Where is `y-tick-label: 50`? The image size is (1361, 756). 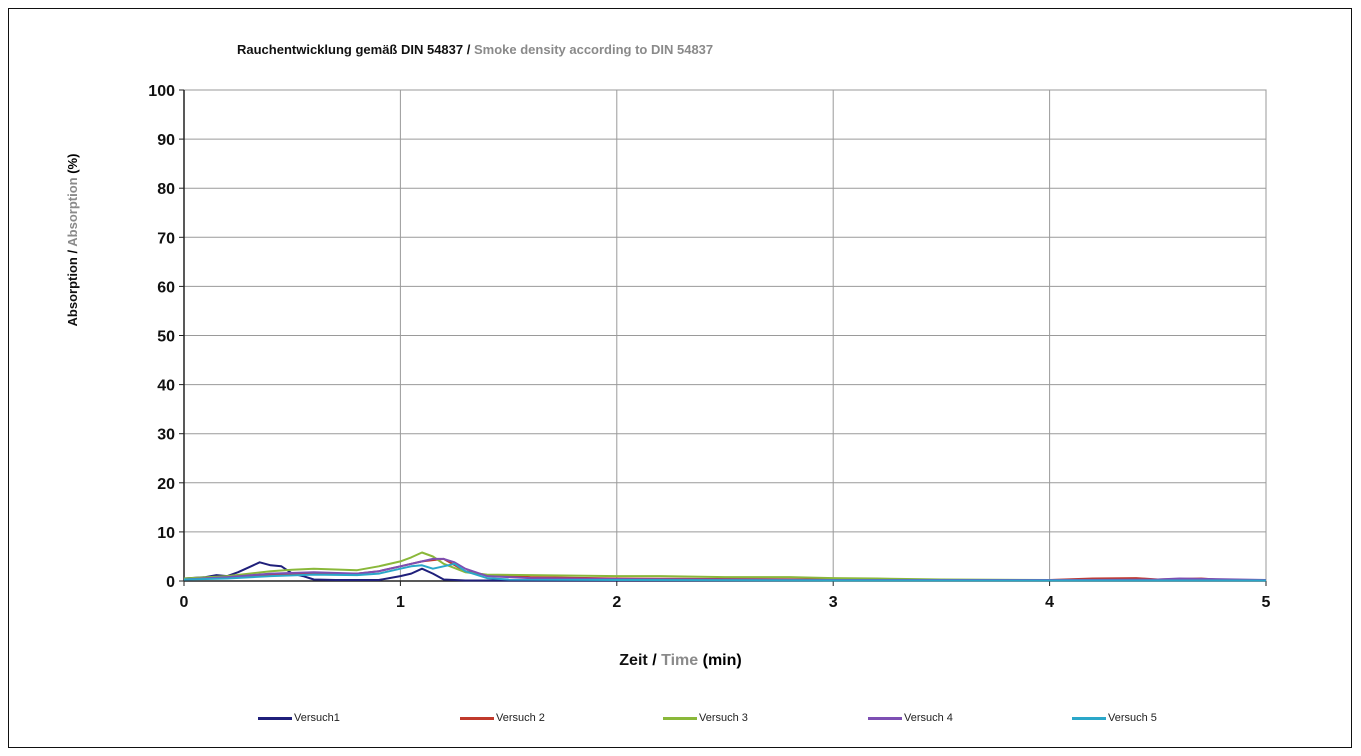
y-tick-label: 50 is located at coordinates (166, 337).